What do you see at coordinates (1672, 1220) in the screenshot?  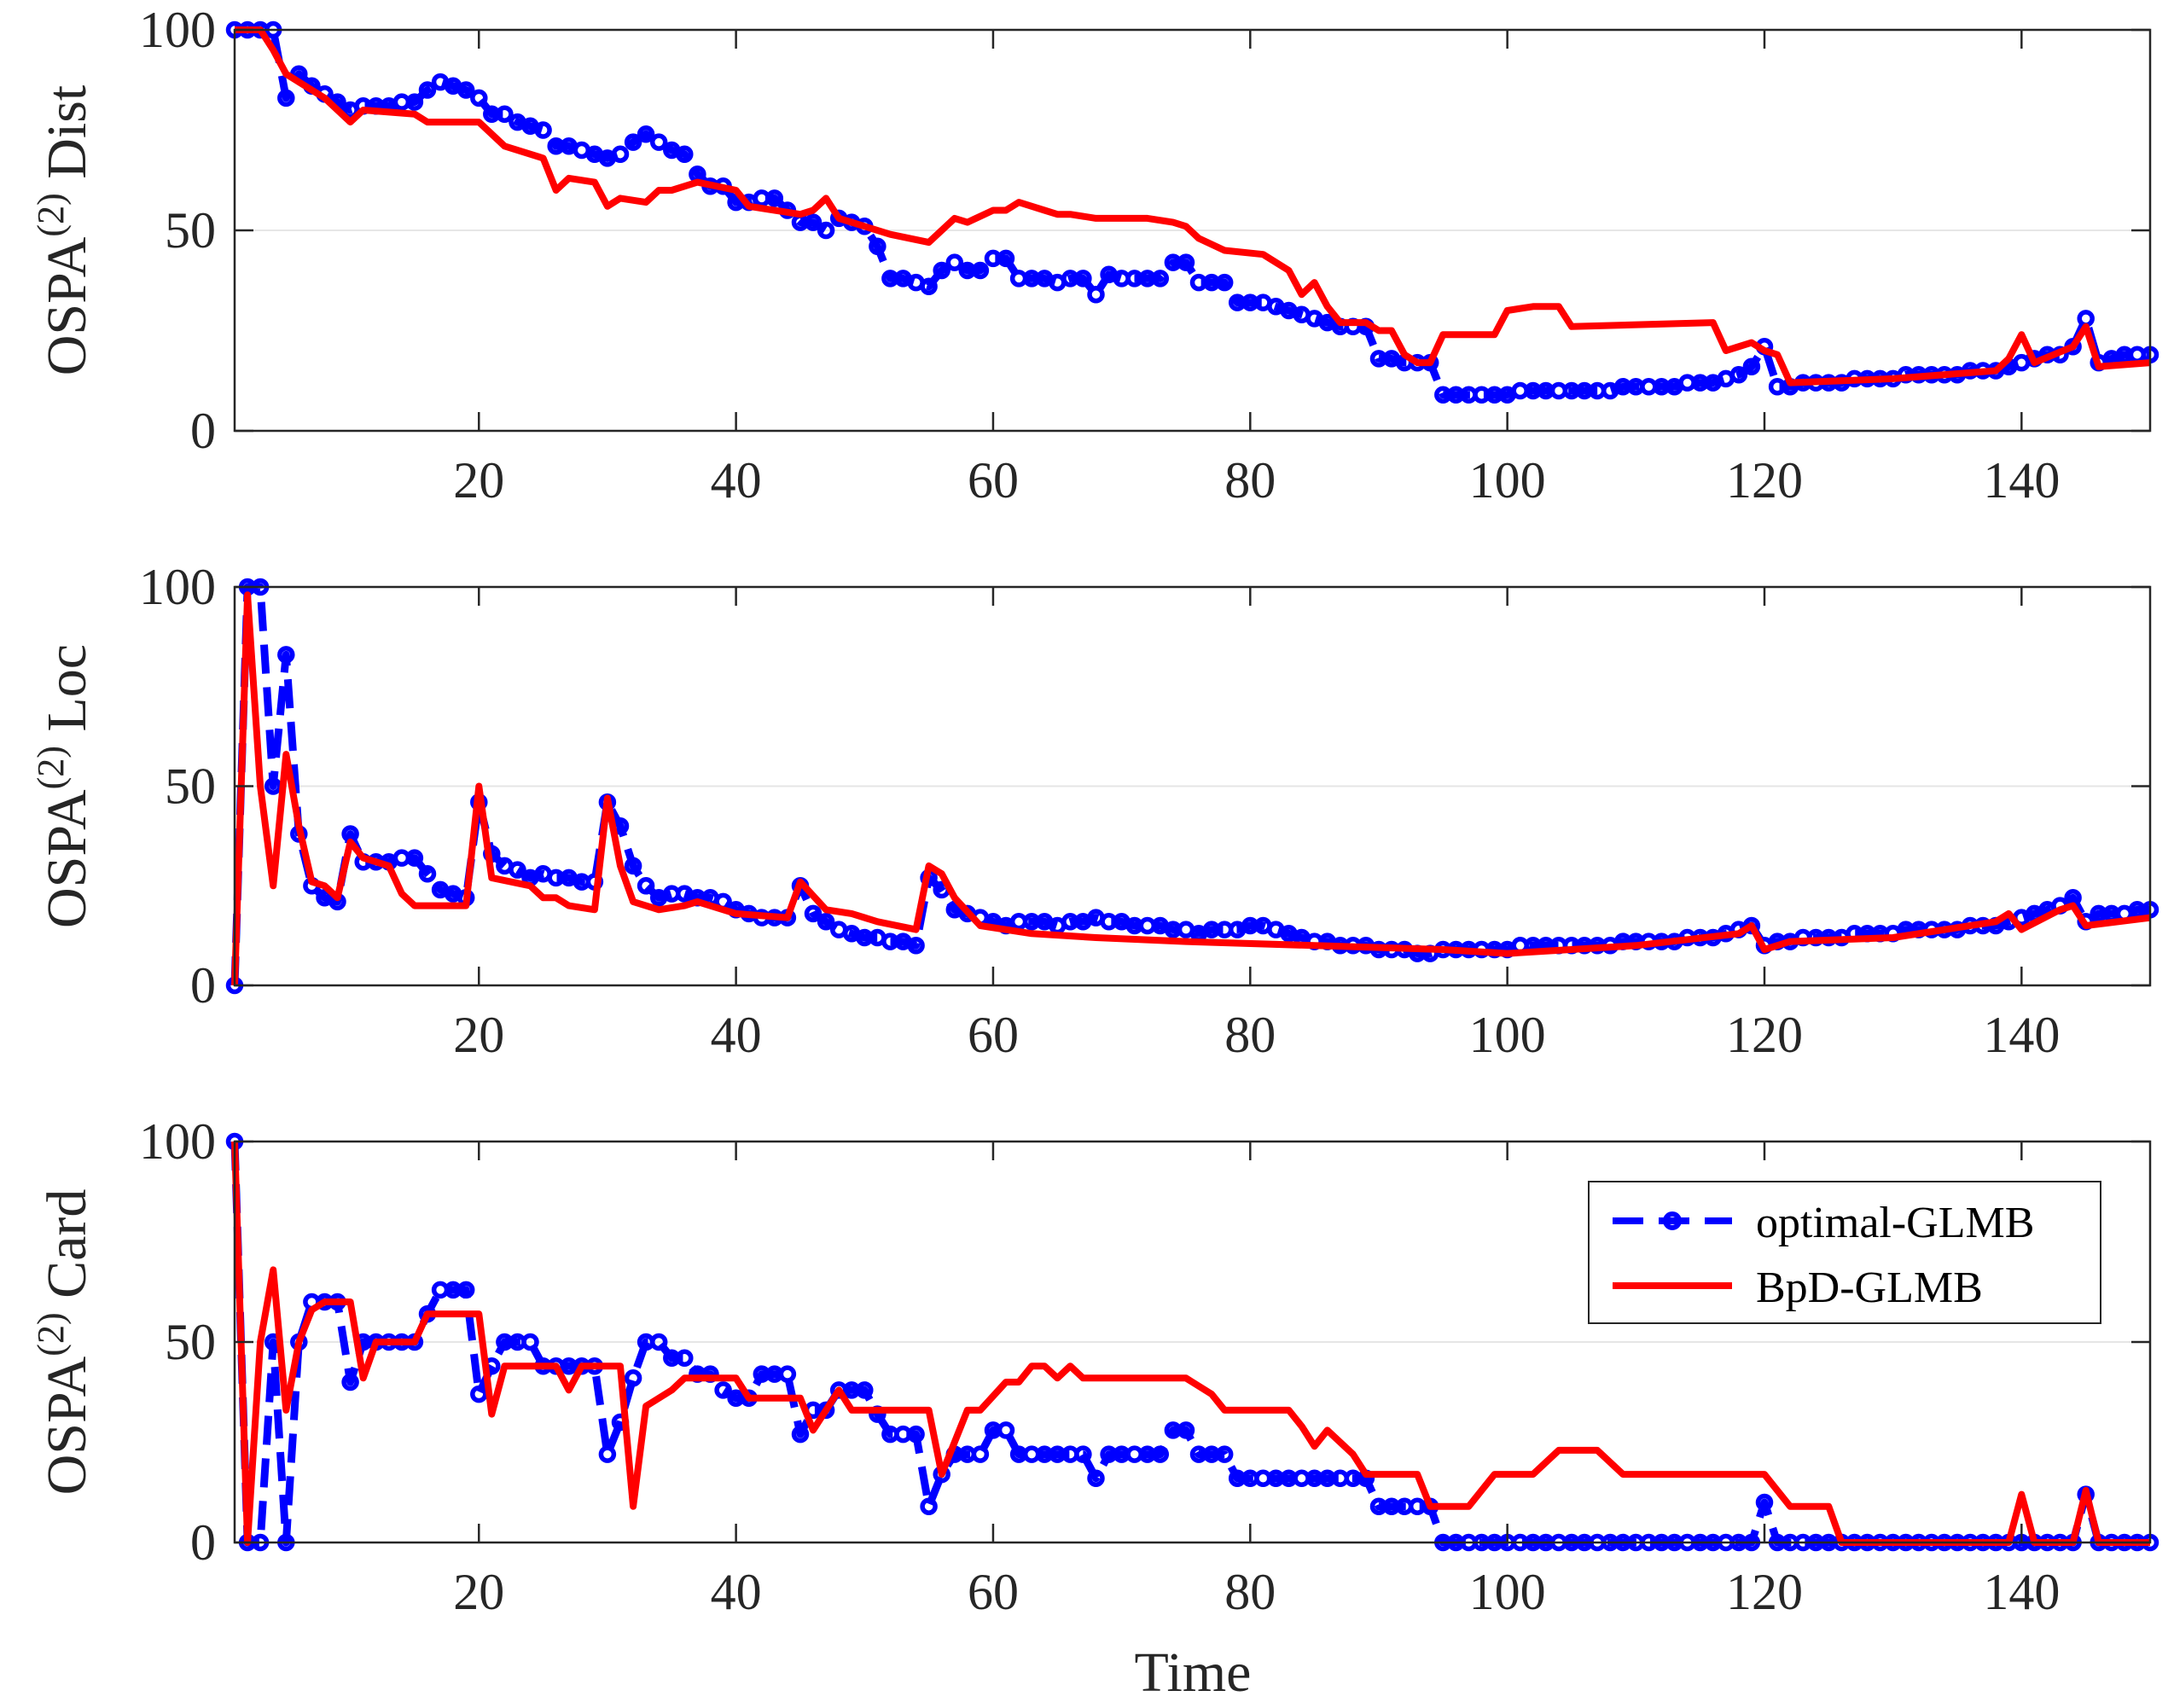 I see `legend-marker-optimal-glmb` at bounding box center [1672, 1220].